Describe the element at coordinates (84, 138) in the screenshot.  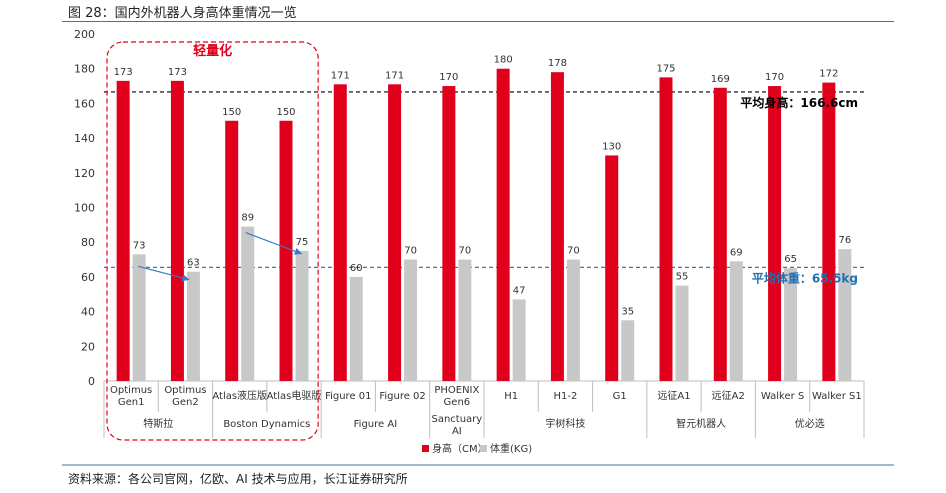
I see `y-tick-label: 140` at that location.